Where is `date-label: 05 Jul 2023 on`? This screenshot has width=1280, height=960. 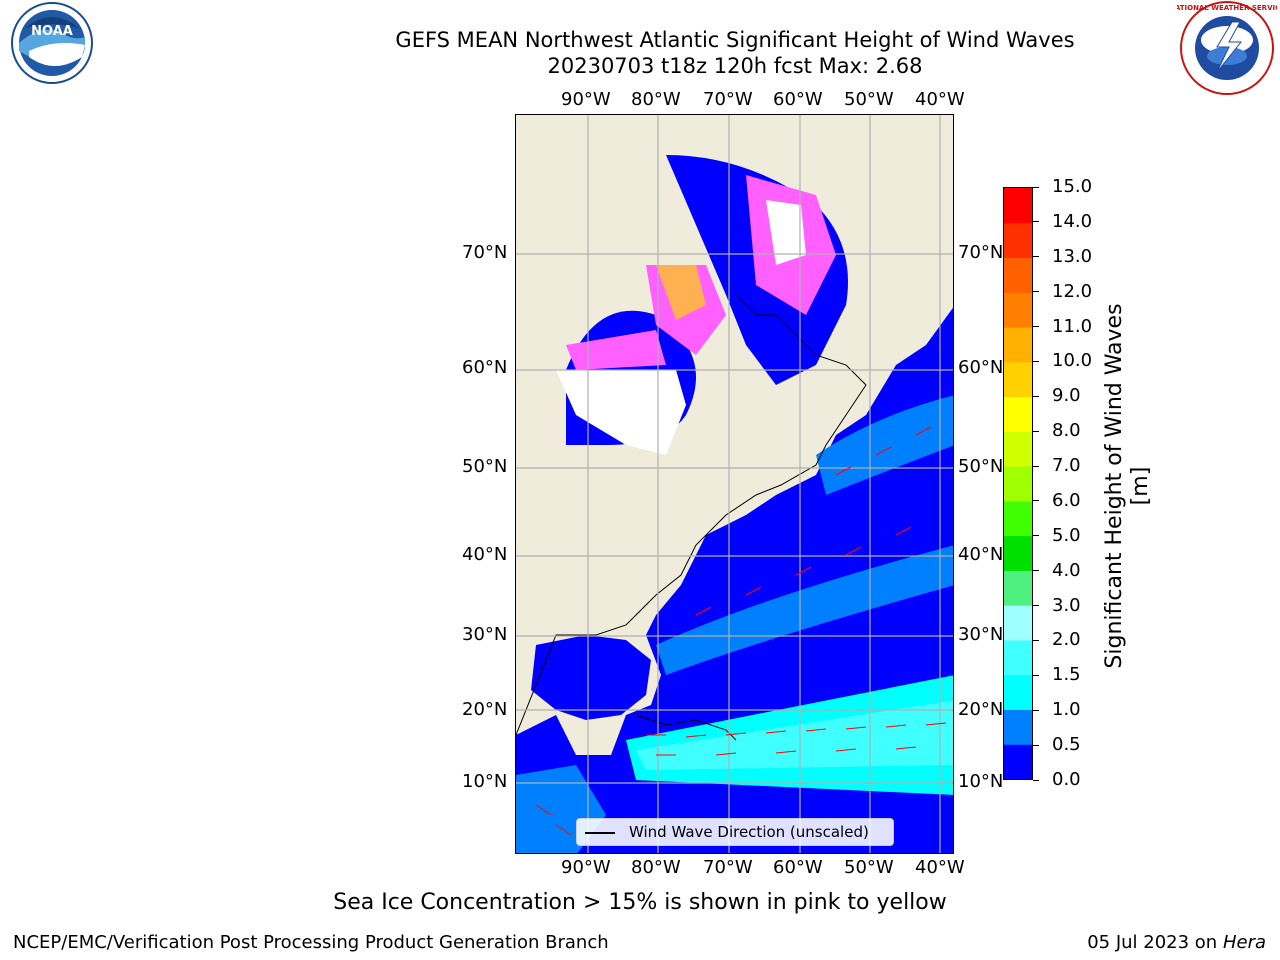 date-label: 05 Jul 2023 on is located at coordinates (1155, 942).